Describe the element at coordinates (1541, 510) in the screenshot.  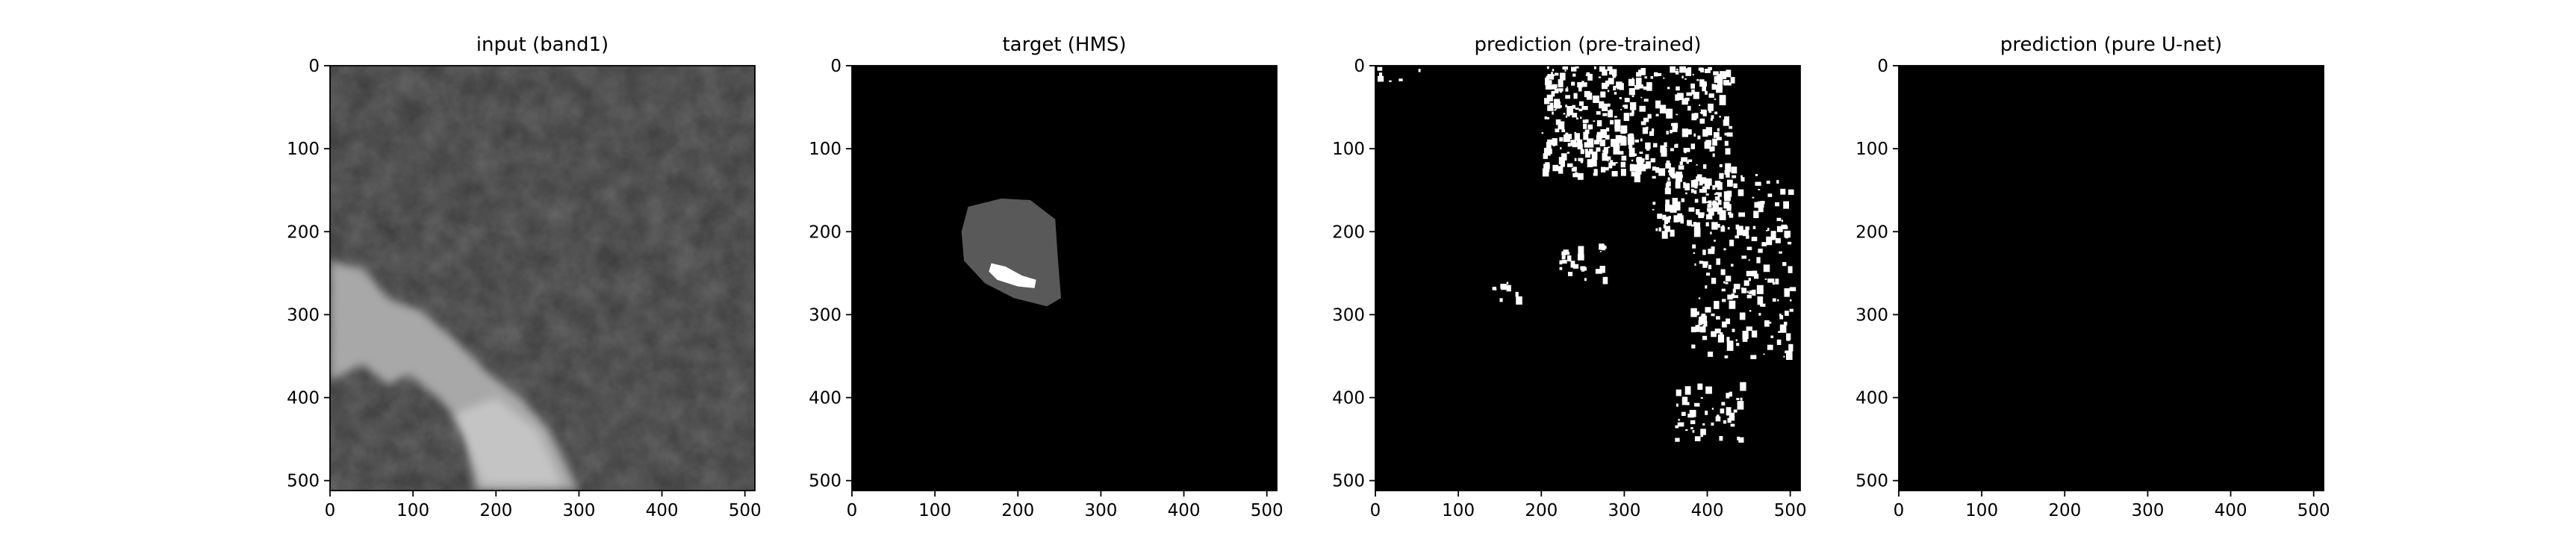
I see `x-tick-label: 200` at that location.